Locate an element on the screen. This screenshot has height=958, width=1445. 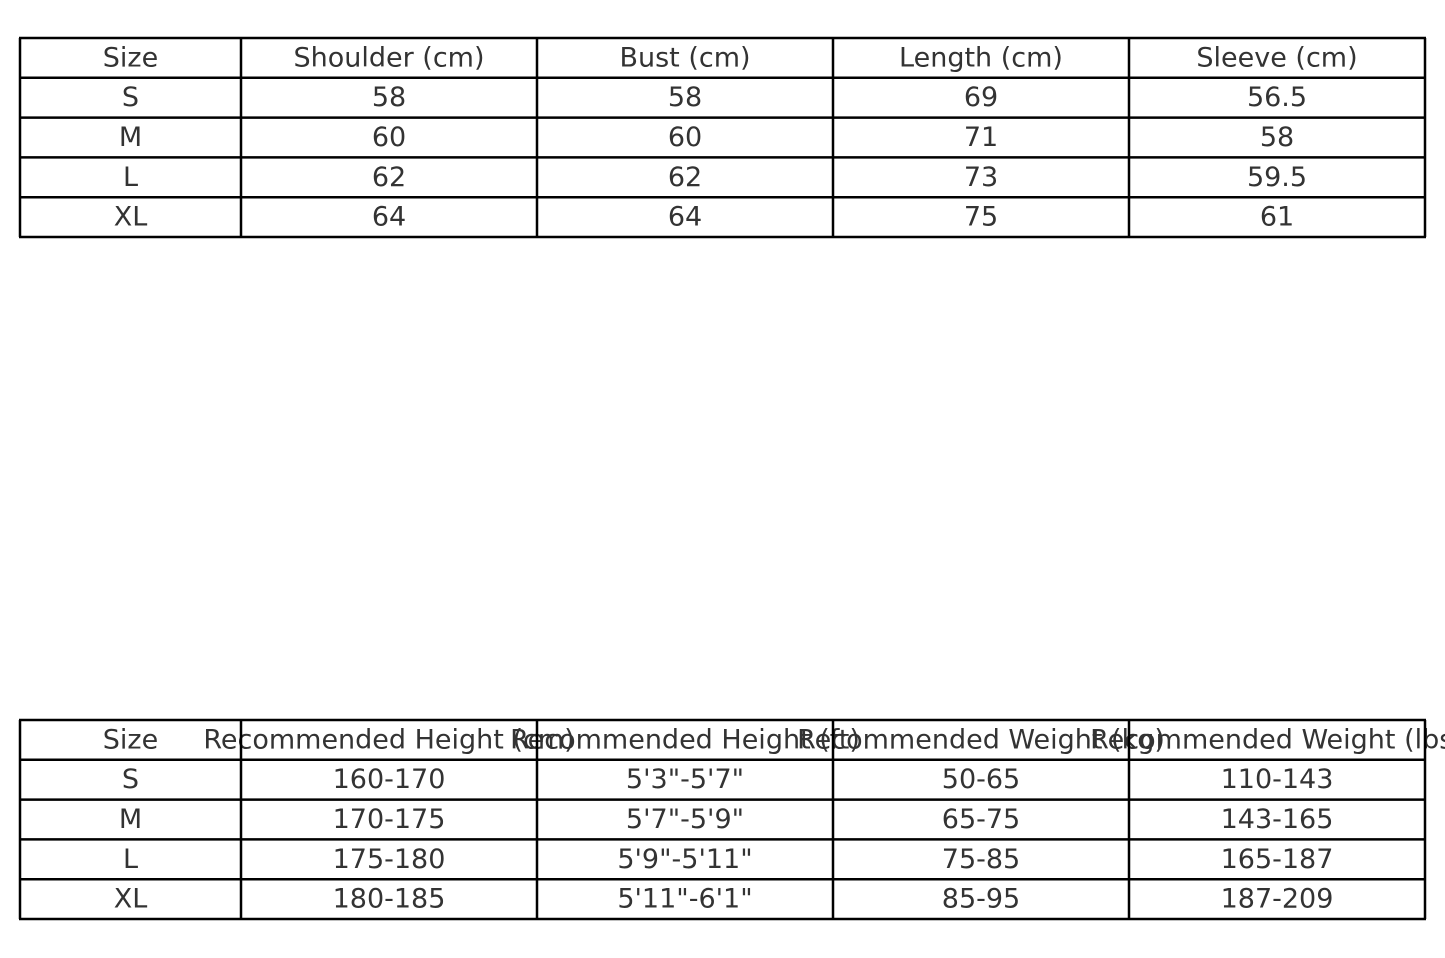
table-cell: 5'3"-5'7" is located at coordinates (685, 779).